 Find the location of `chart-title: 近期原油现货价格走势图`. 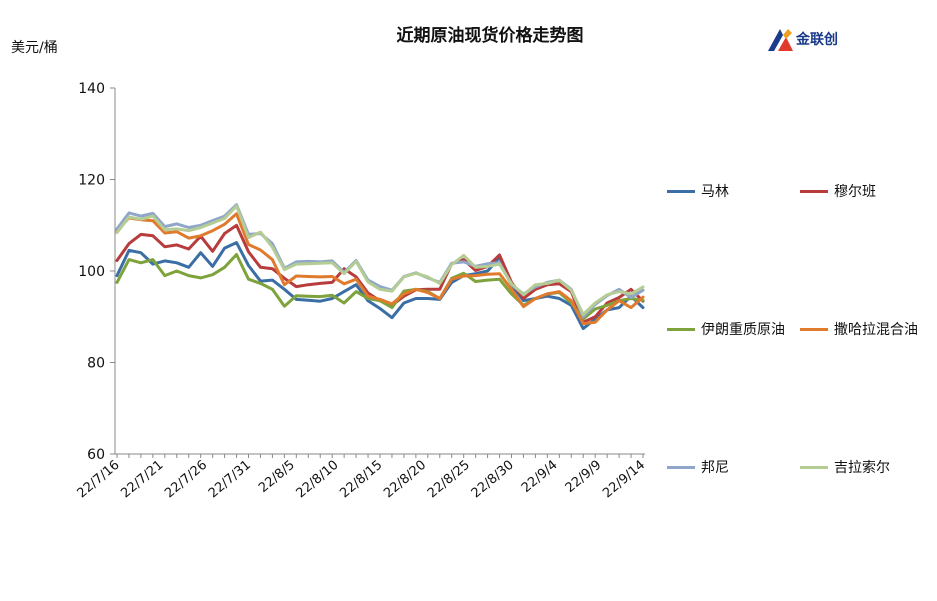

chart-title: 近期原油现货价格走势图 is located at coordinates (490, 36).